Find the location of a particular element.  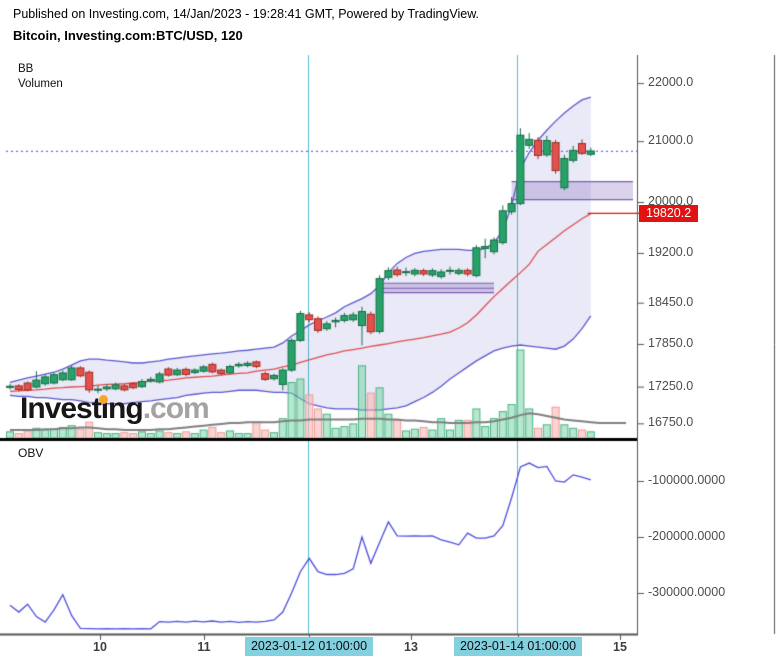

time-axis-label: 13 is located at coordinates (411, 647).